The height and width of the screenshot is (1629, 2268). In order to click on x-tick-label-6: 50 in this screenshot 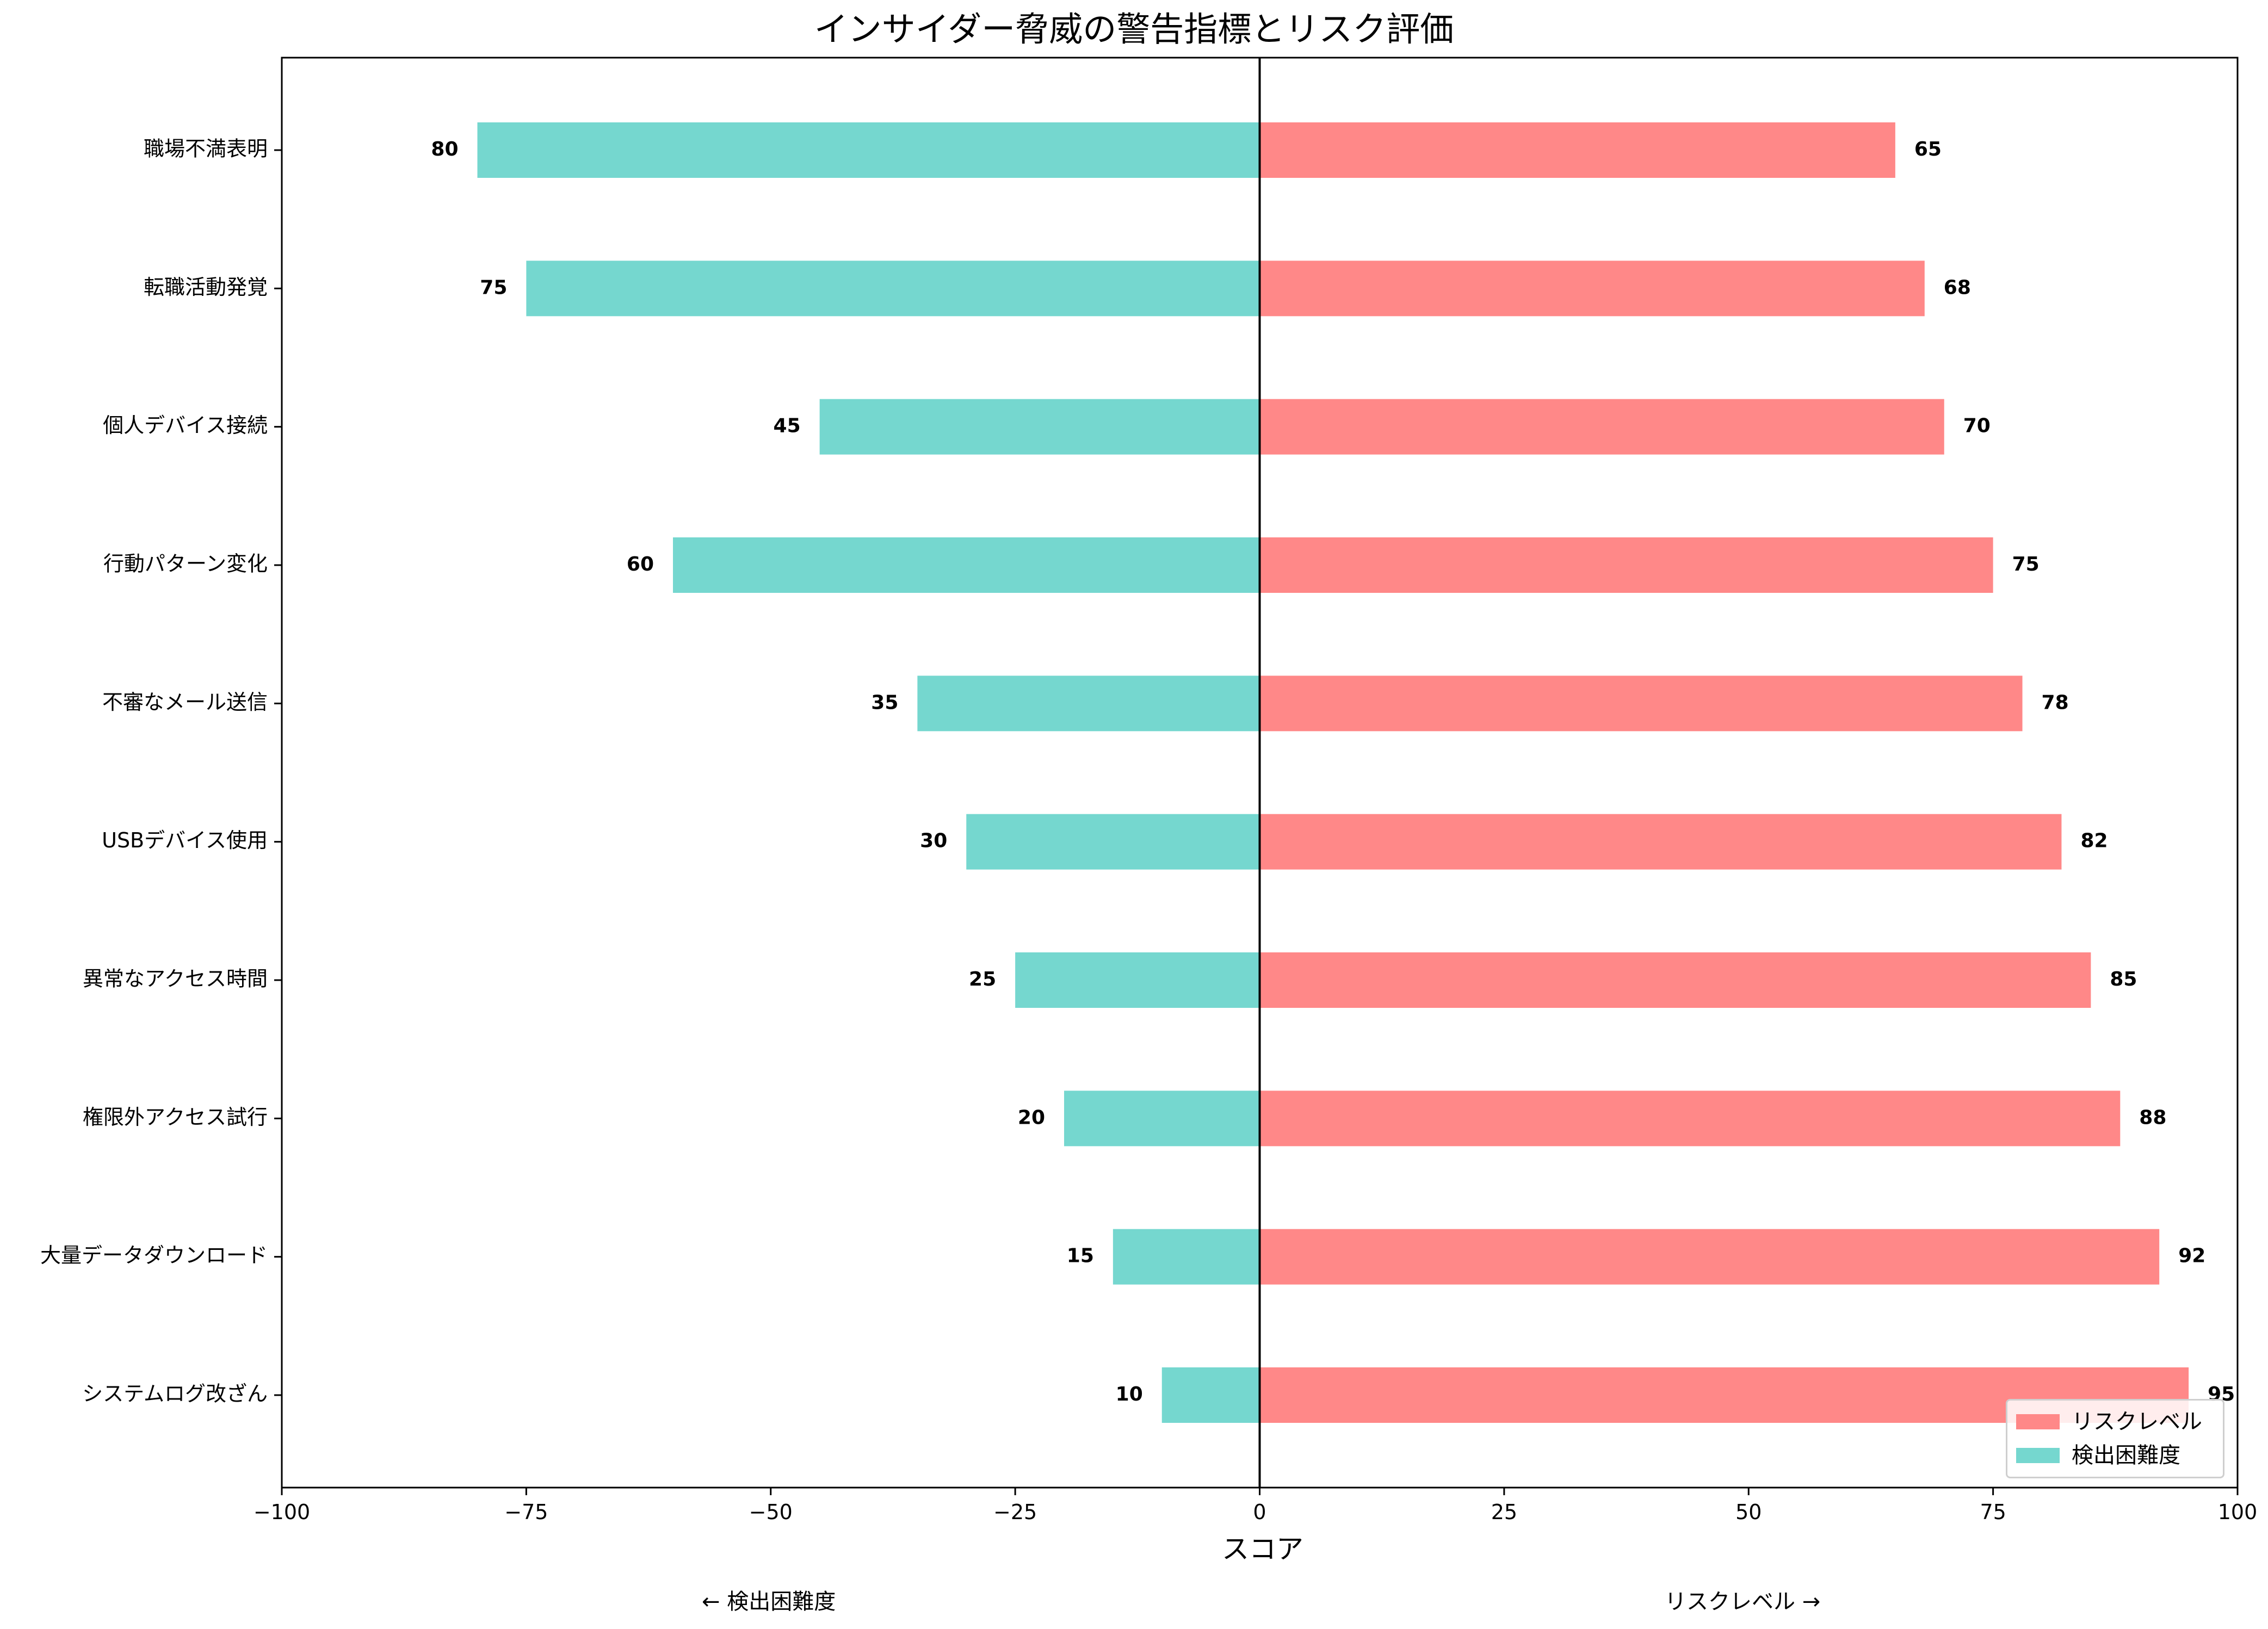, I will do `click(1749, 1512)`.